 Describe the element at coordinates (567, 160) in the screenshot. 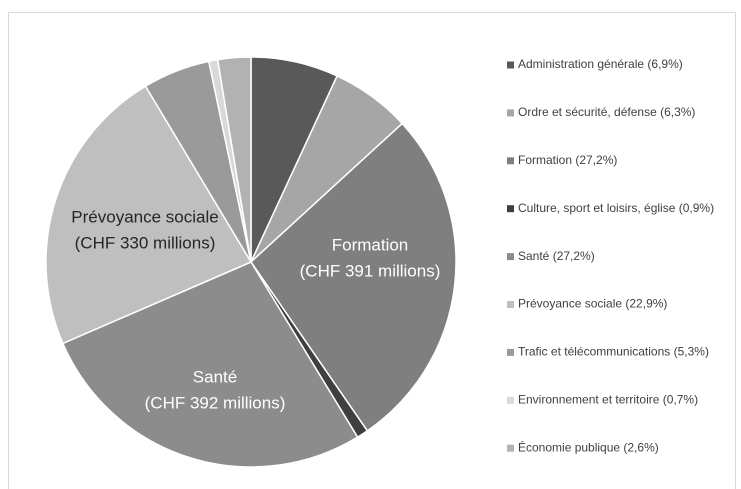

I see `legend-label: Formation (27,2%)` at that location.